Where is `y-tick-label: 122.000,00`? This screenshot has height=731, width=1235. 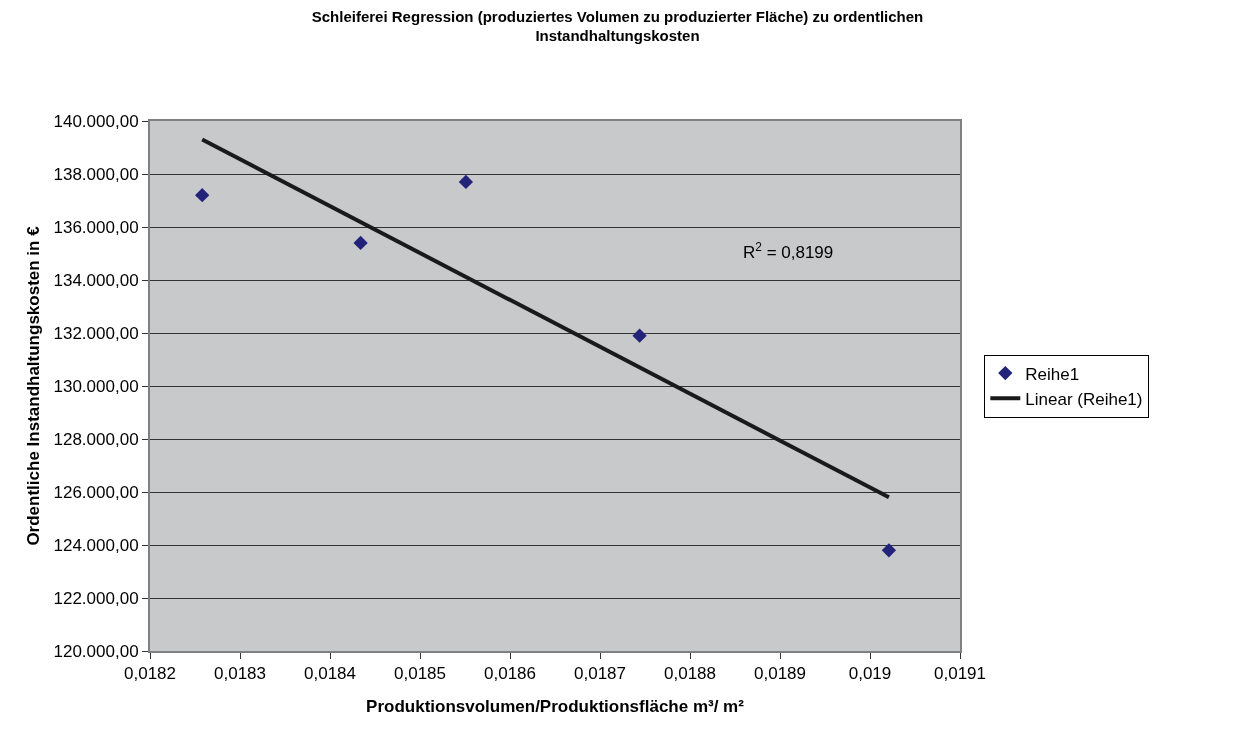
y-tick-label: 122.000,00 is located at coordinates (96, 598).